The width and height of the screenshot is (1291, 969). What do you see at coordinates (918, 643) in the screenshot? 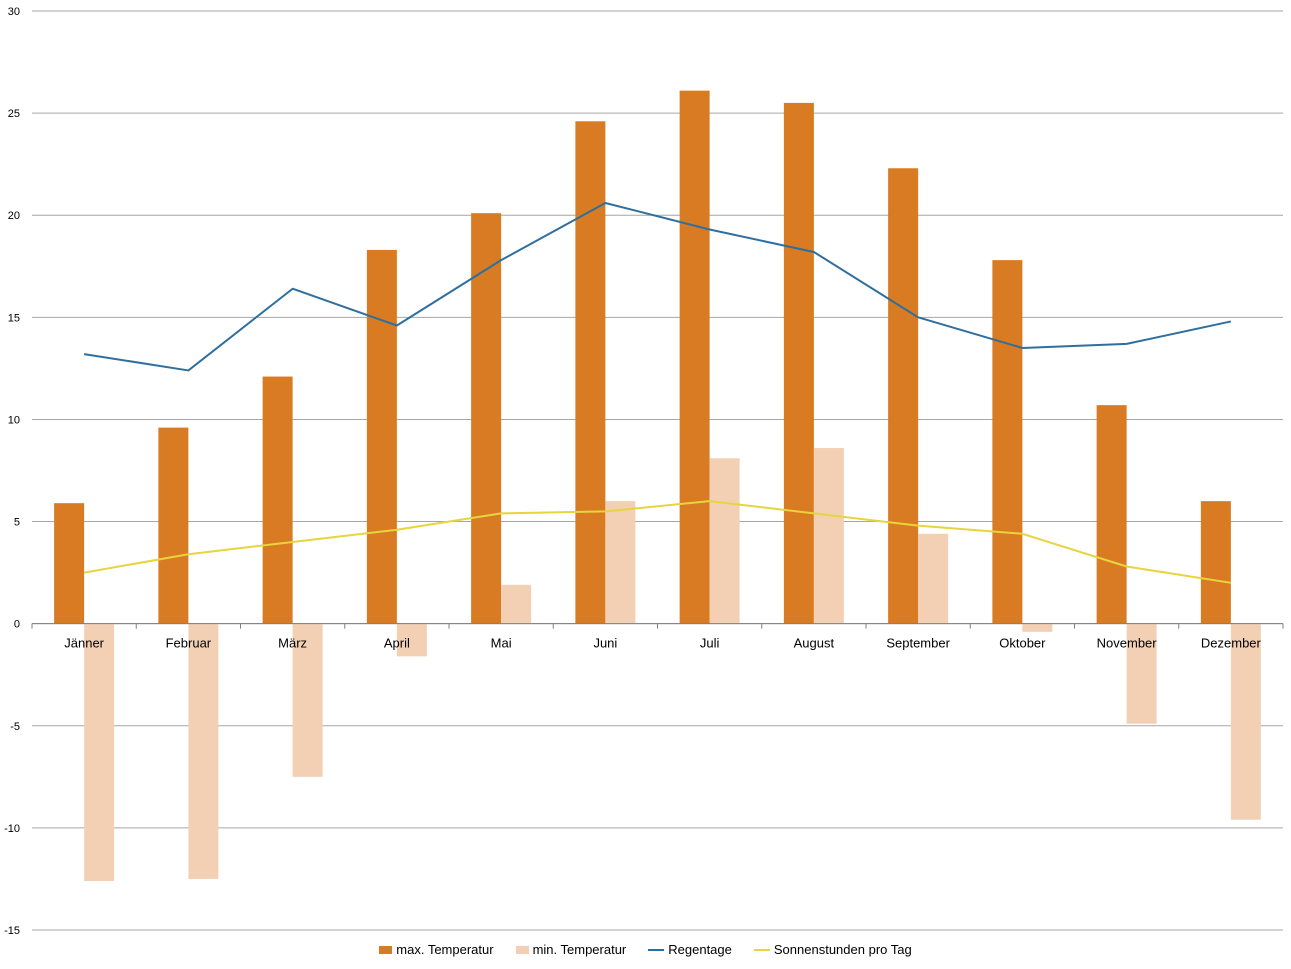
I see `x-tick-label: September` at bounding box center [918, 643].